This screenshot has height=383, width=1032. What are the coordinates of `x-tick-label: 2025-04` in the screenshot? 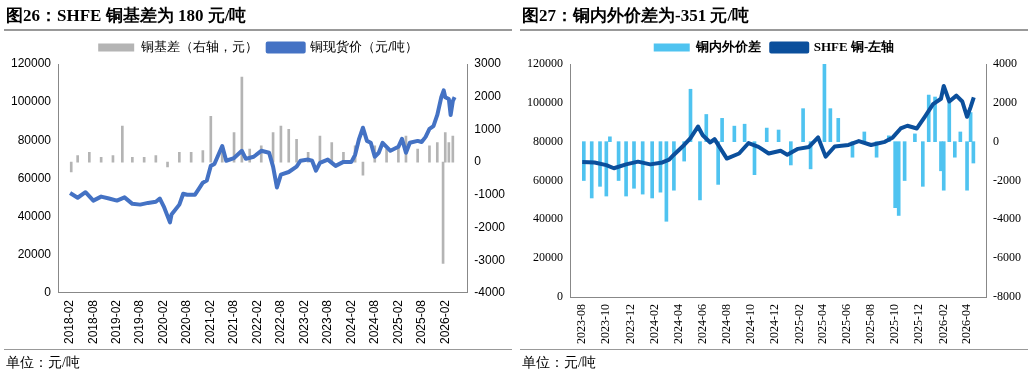 It's located at (822, 324).